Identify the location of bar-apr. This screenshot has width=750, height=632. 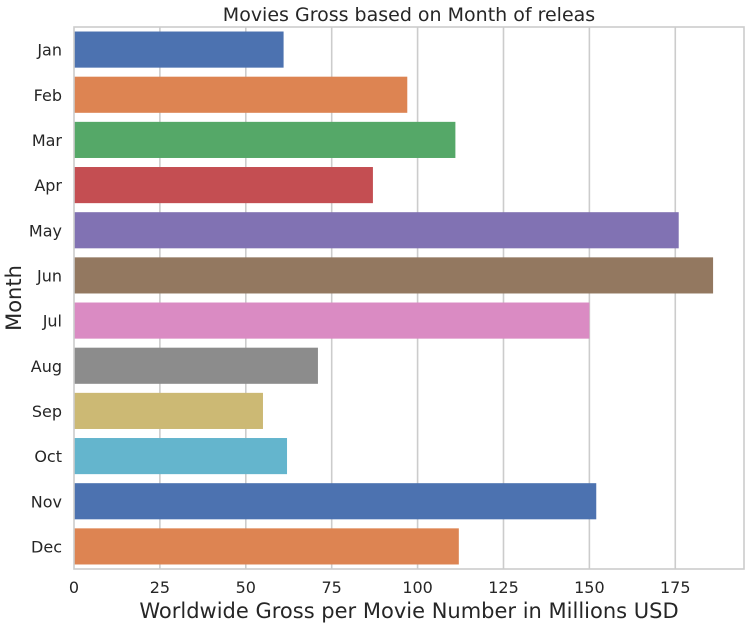
(223, 185).